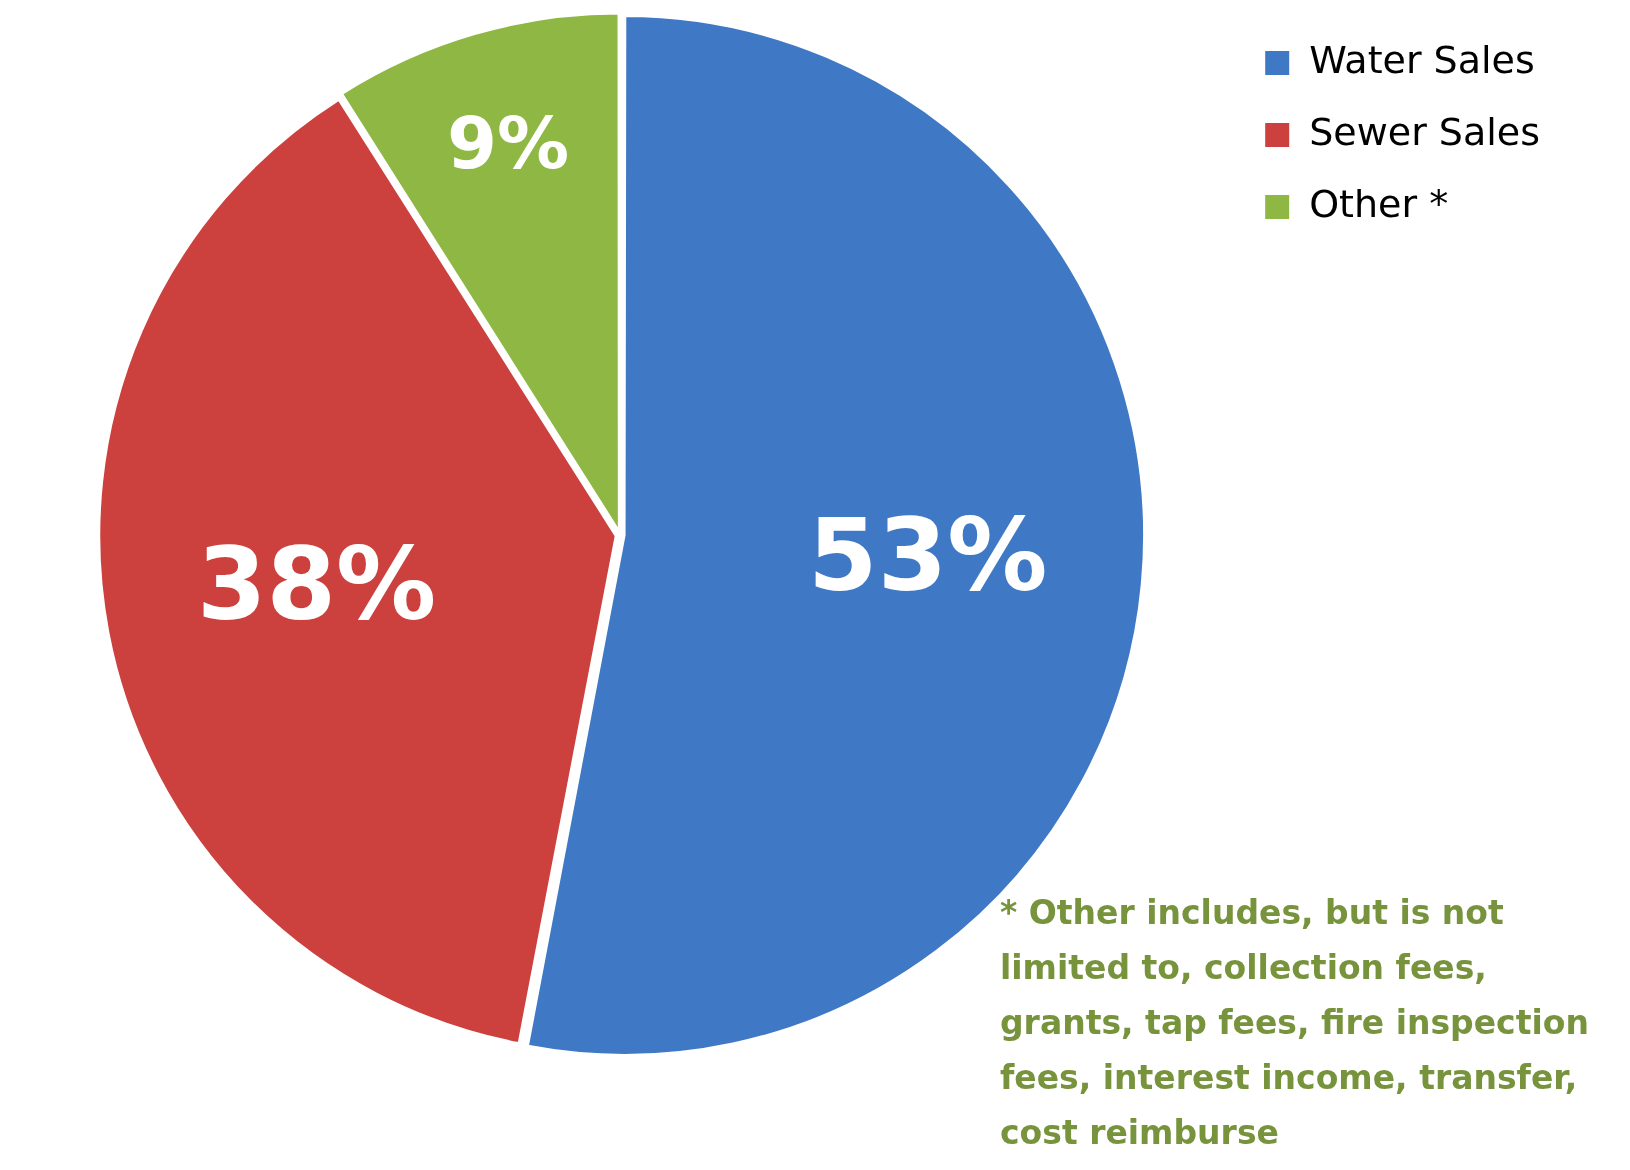  I want to click on text: * Other includes, but is not limited to, collection fees, grants, tap fees, fire inspection fees, interest income, transfer, cost reimburse, so click(1295, 1023).